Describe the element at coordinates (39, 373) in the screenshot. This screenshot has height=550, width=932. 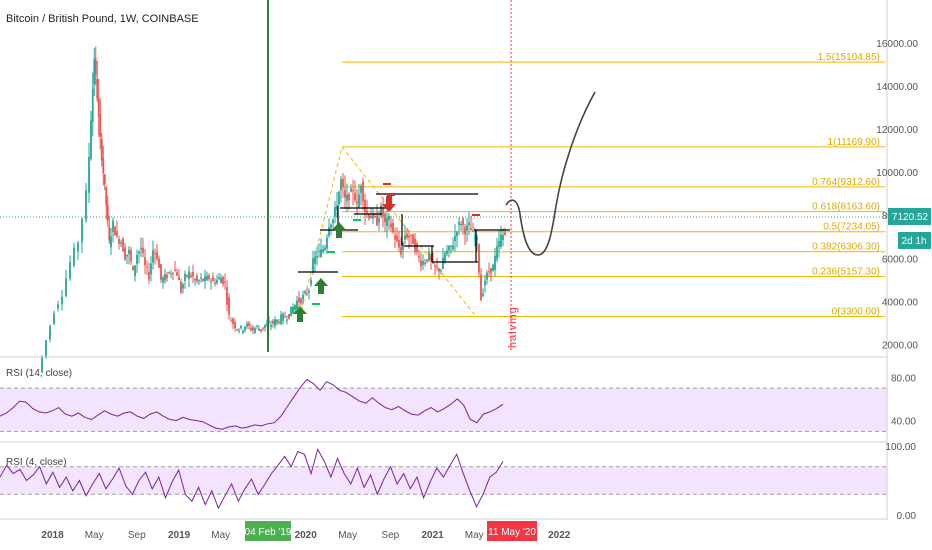
I see `rsi-14-label: RSI (14, close)` at that location.